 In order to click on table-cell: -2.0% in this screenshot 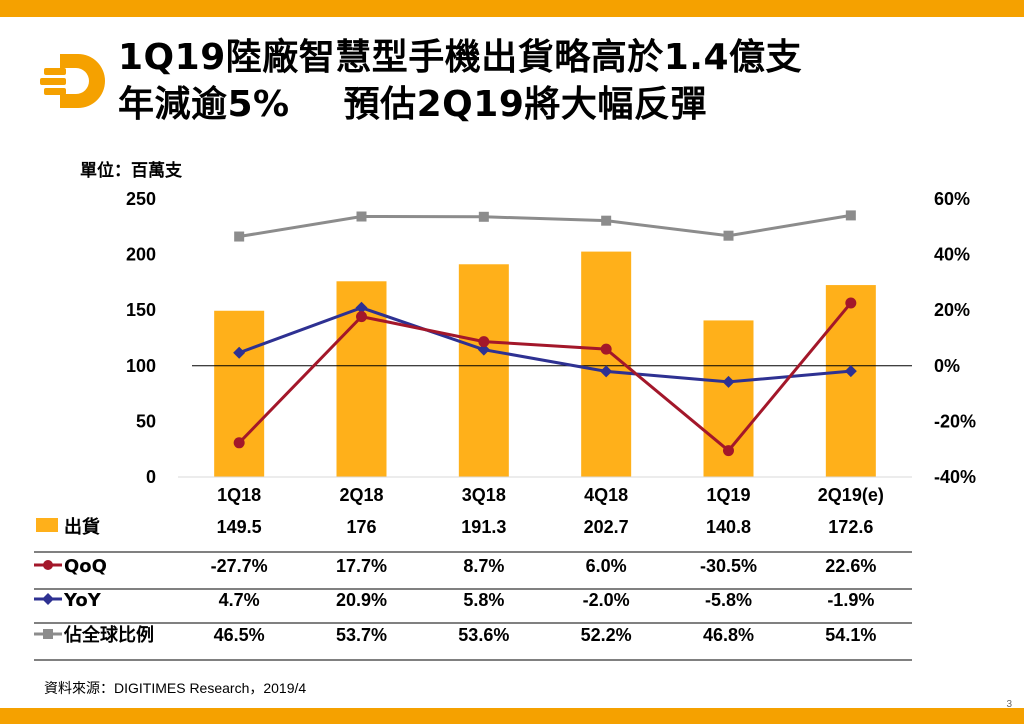, I will do `click(606, 600)`.